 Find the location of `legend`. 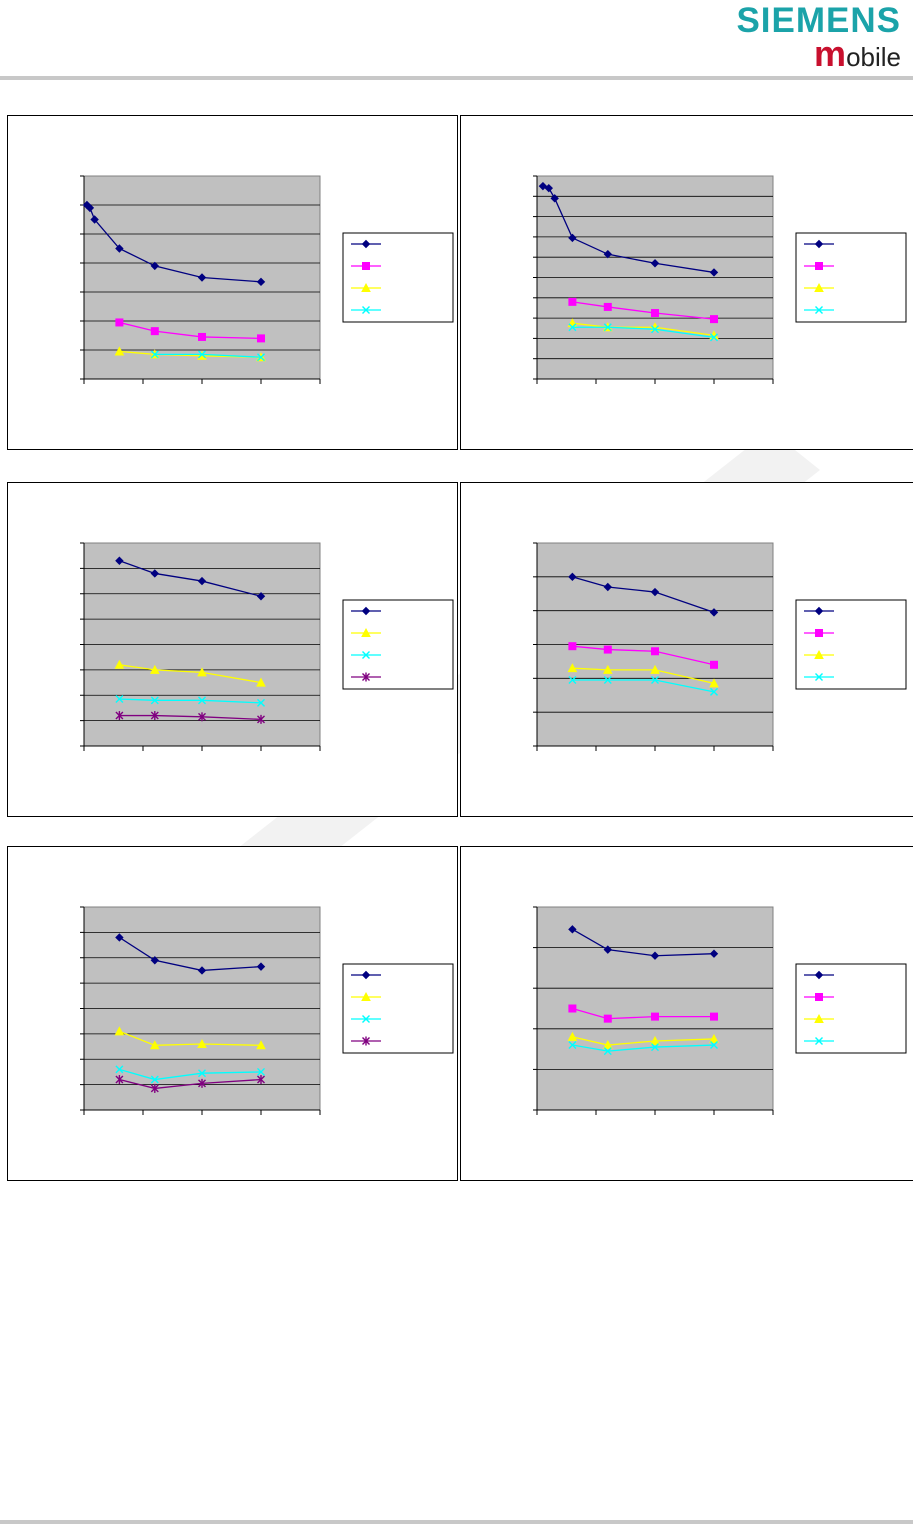

legend is located at coordinates (851, 277).